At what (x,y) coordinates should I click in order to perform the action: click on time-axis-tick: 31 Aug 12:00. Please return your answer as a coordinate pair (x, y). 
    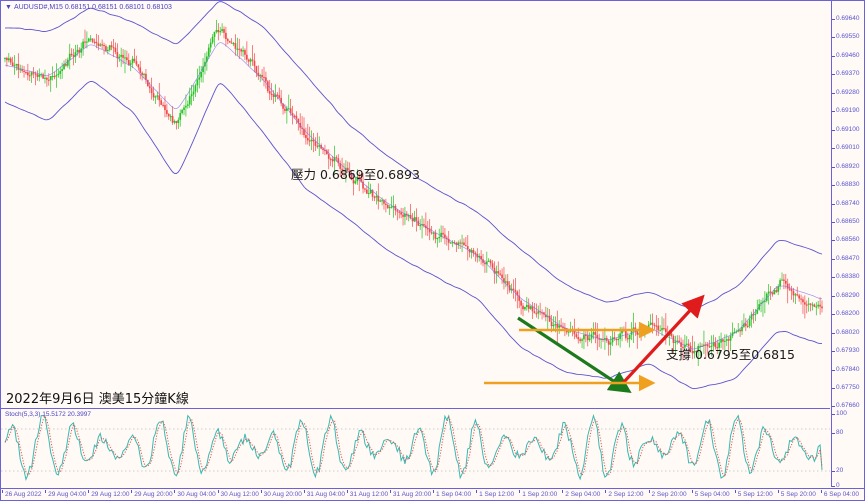
    Looking at the image, I should click on (367, 494).